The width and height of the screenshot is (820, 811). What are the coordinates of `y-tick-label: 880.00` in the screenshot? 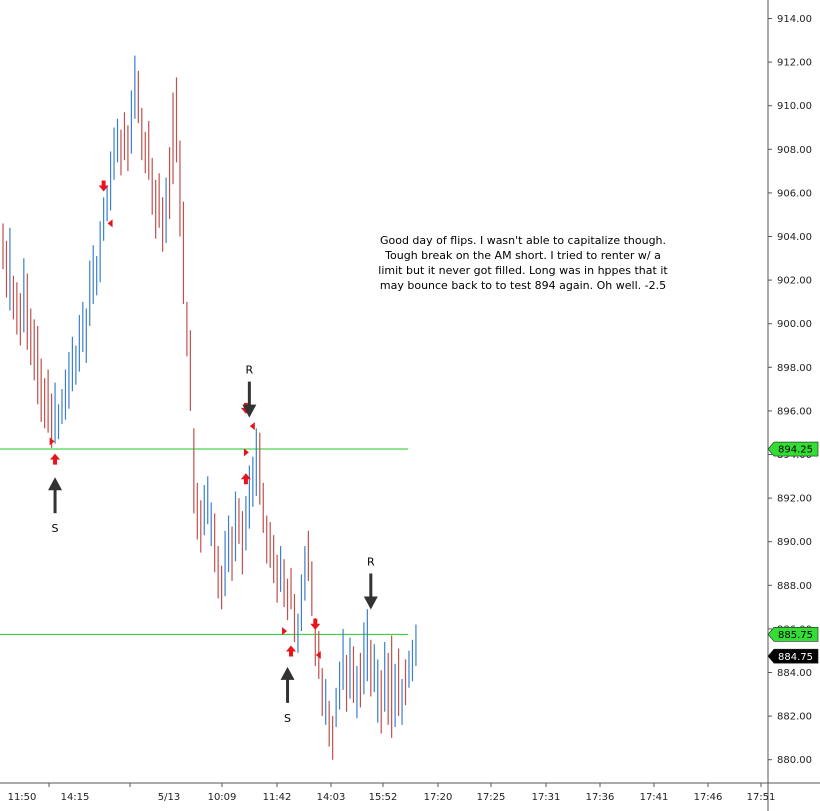 It's located at (794, 760).